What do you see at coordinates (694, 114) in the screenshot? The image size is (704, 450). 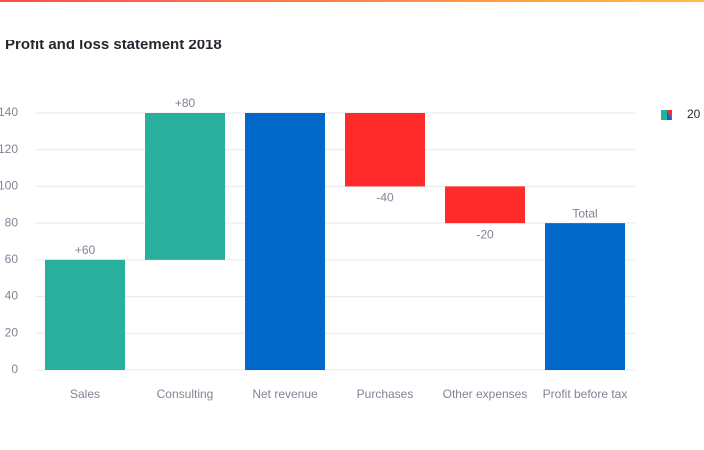 I see `legend-label: 20` at bounding box center [694, 114].